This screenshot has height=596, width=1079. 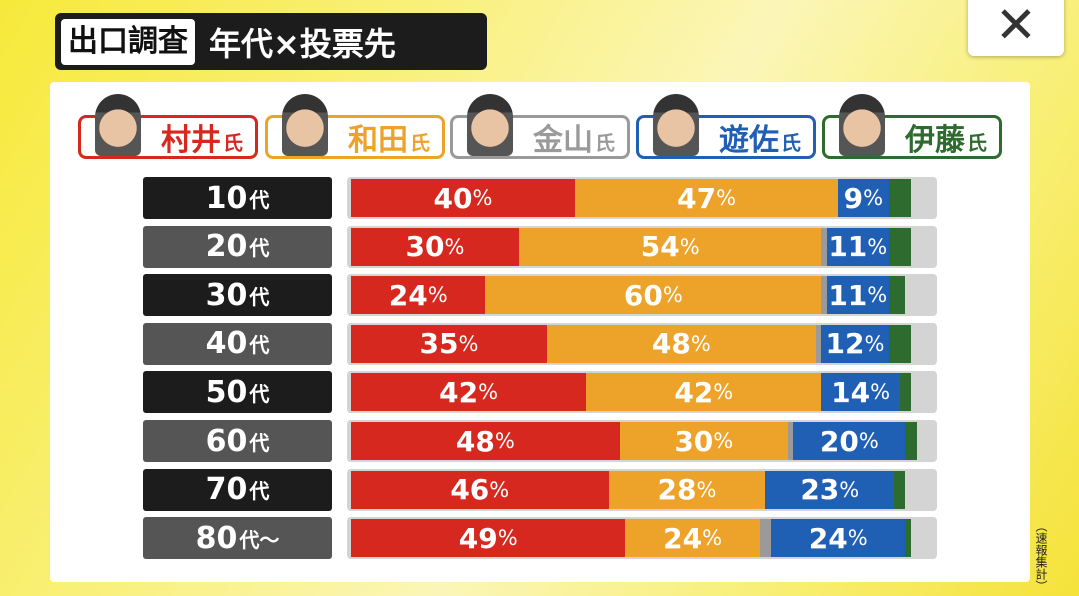 I want to click on age-label: 80 代～, so click(x=237, y=538).